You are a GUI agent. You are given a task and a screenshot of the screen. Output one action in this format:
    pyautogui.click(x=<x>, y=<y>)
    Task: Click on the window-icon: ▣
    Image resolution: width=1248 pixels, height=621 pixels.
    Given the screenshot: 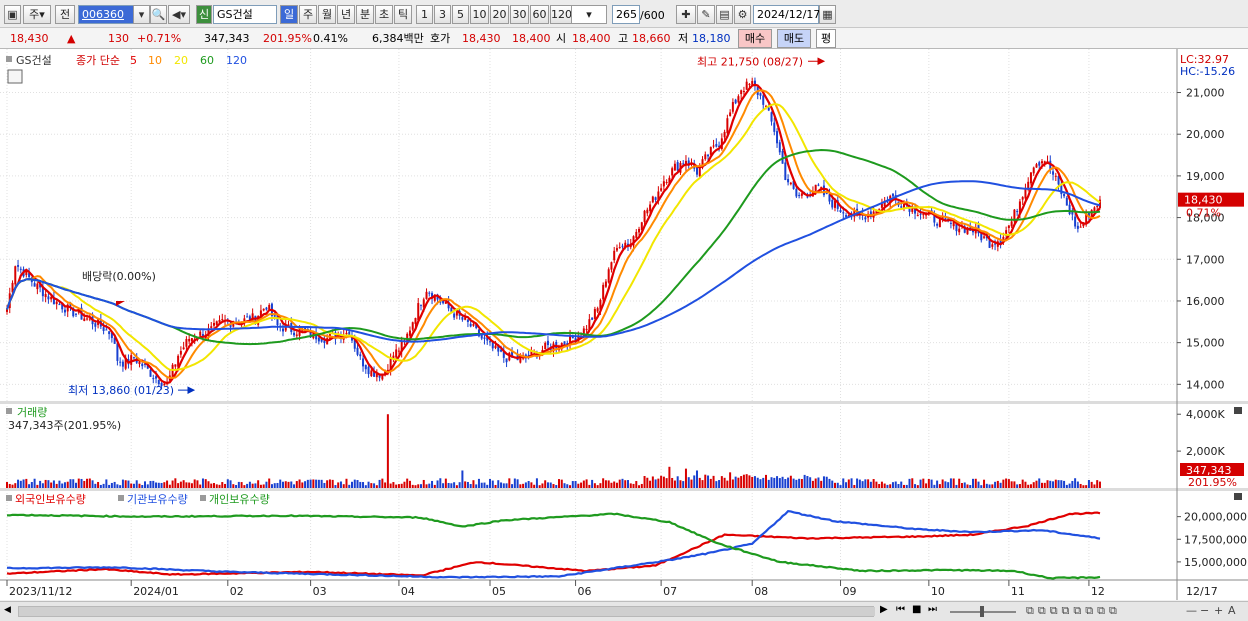 What is the action you would take?
    pyautogui.click(x=12, y=14)
    